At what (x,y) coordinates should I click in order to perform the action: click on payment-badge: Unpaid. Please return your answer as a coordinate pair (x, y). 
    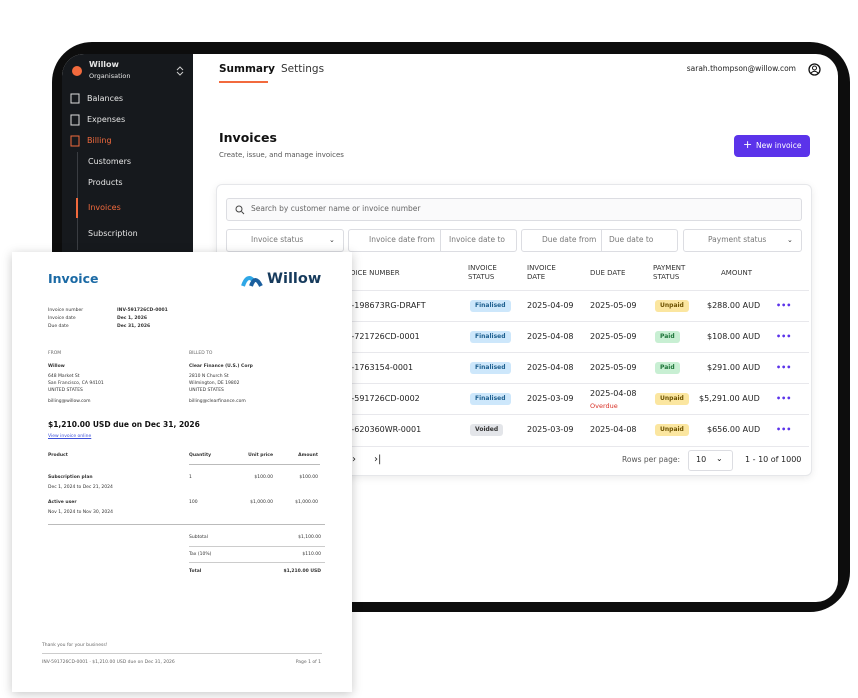
    Looking at the image, I should click on (672, 399).